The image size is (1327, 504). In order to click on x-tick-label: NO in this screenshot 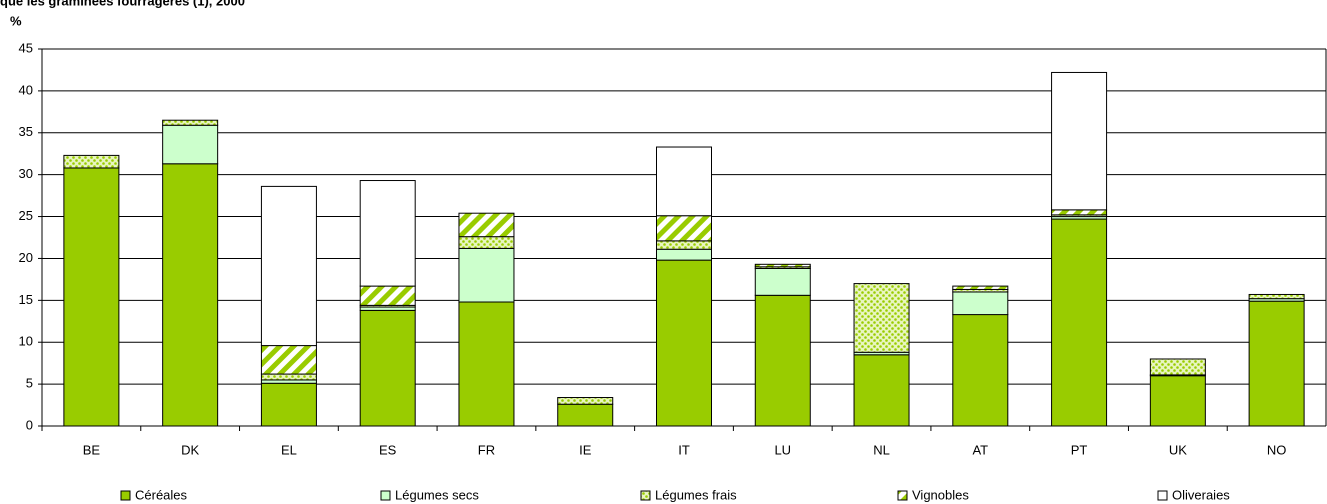, I will do `click(1277, 449)`.